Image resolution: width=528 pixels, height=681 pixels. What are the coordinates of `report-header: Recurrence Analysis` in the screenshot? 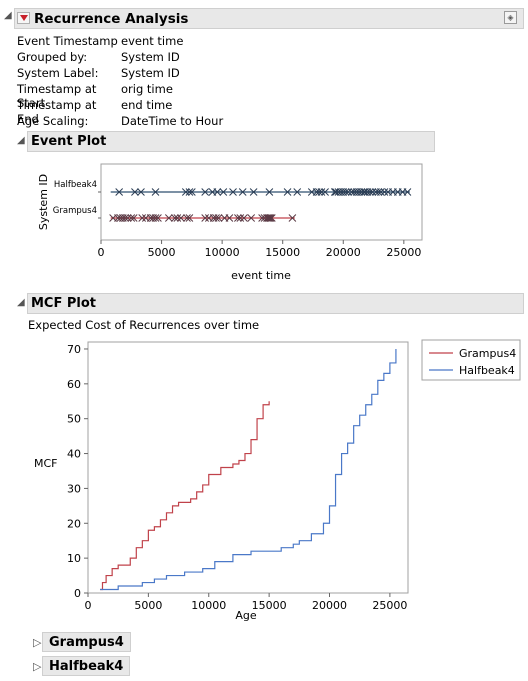 It's located at (269, 18).